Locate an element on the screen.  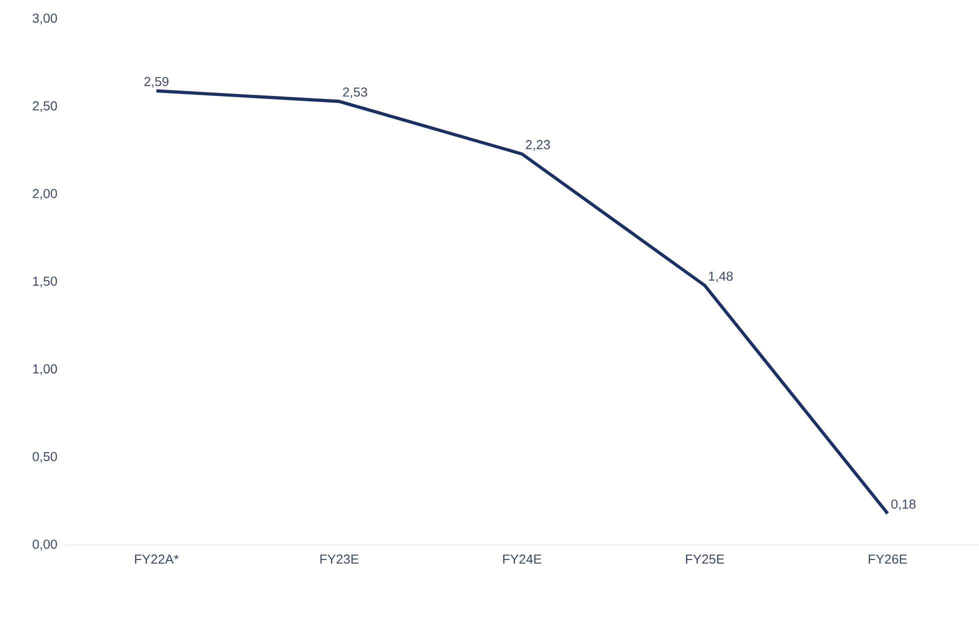
data-label: 2,53 is located at coordinates (355, 92).